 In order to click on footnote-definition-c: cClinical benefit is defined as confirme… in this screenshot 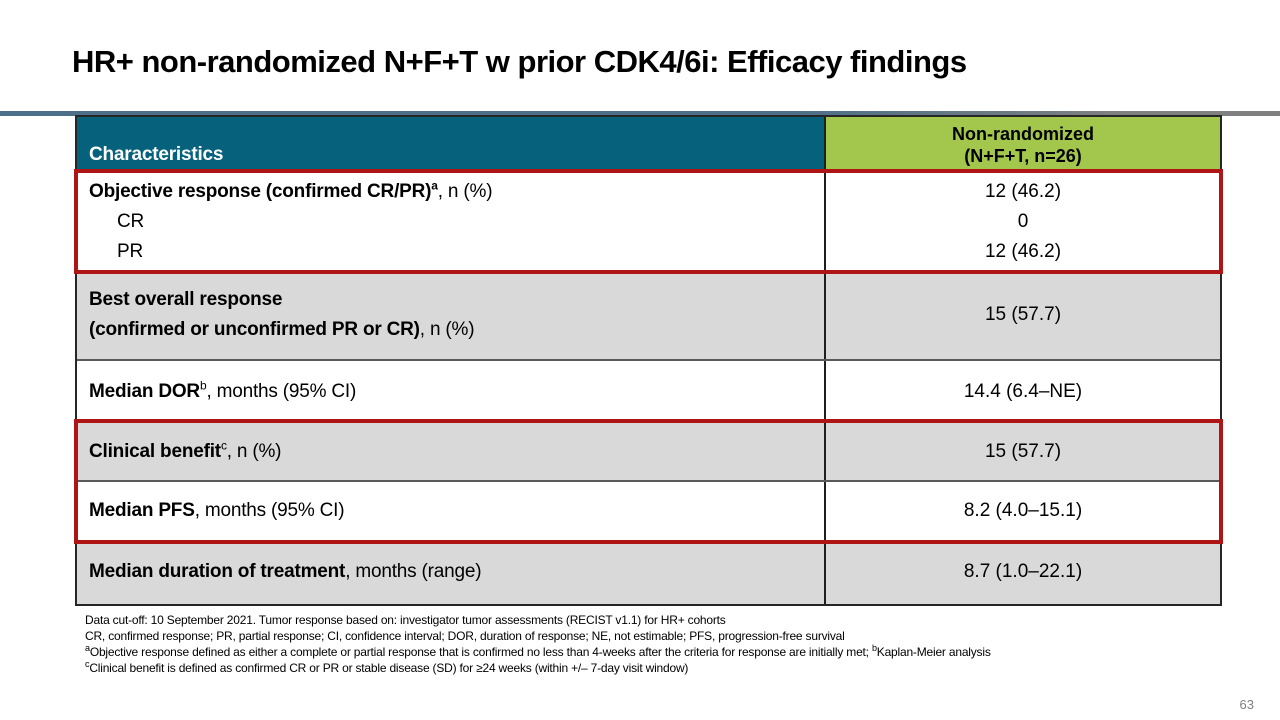, I will do `click(645, 668)`.